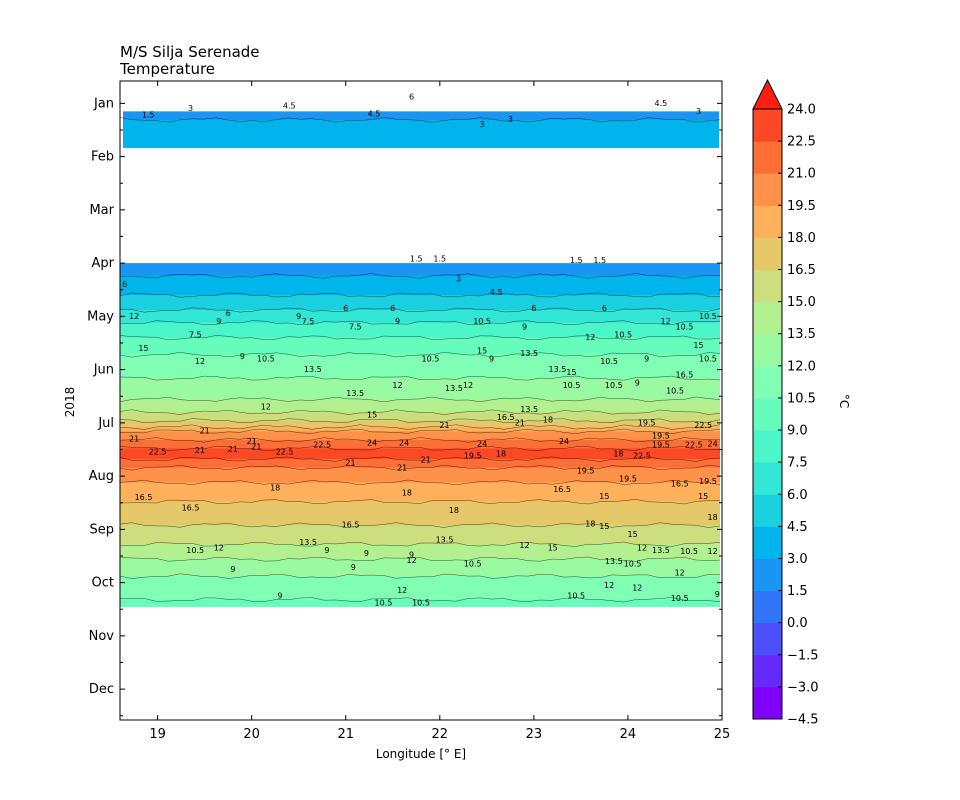 The image size is (960, 800). Describe the element at coordinates (100, 316) in the screenshot. I see `y-tick-label: May` at that location.